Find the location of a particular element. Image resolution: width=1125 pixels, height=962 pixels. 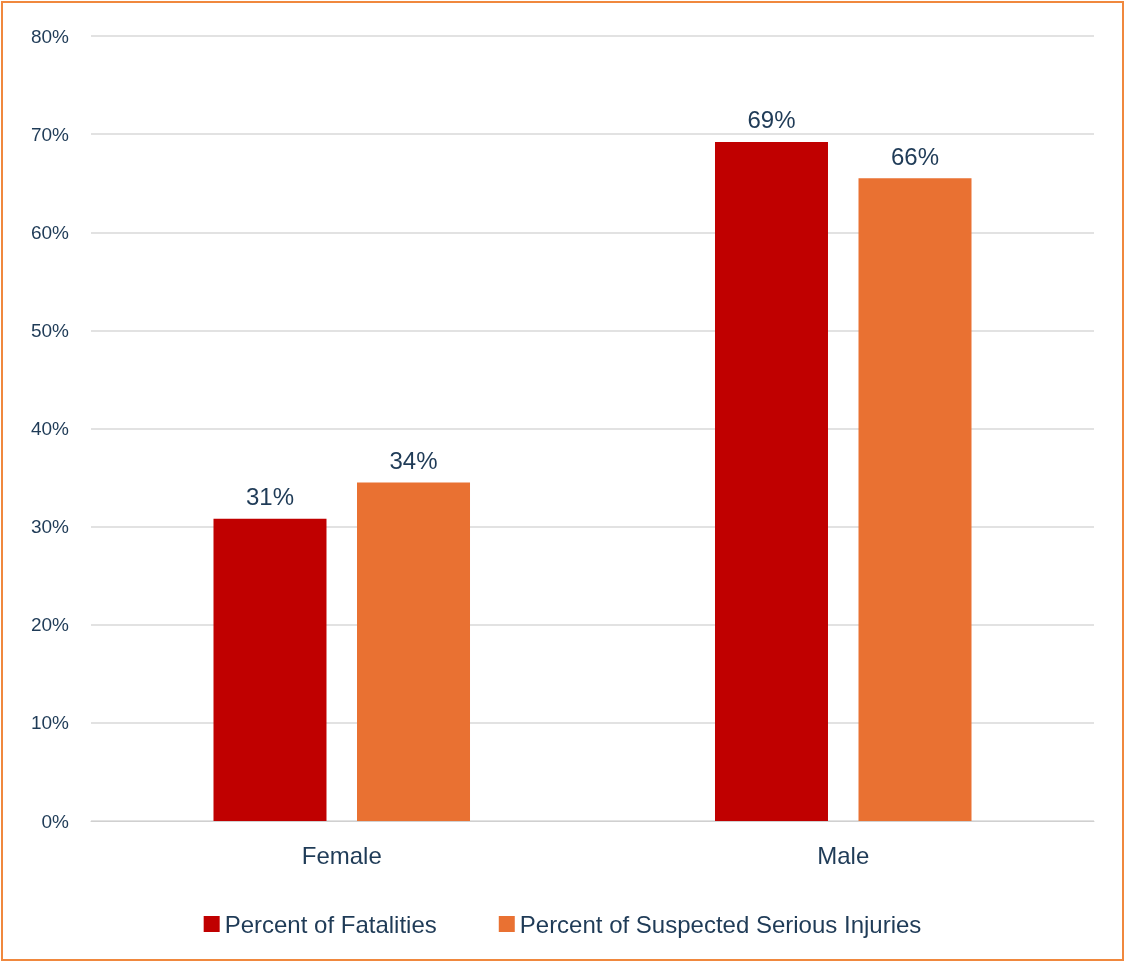

y-tick-label: 60% is located at coordinates (50, 232).